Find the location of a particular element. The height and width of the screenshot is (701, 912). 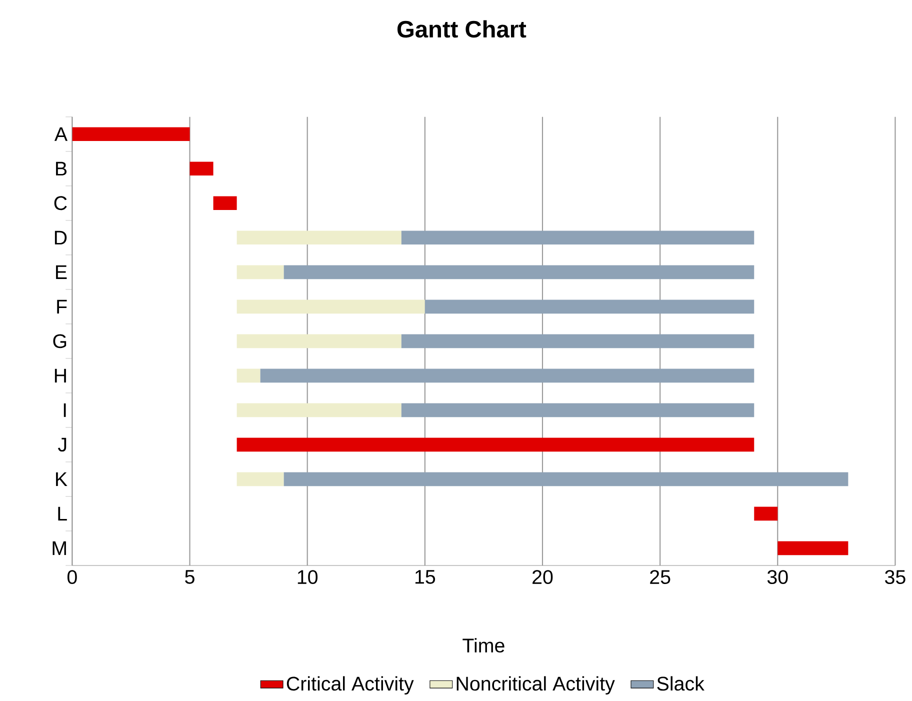

x-tick-label: 0 is located at coordinates (72, 577).